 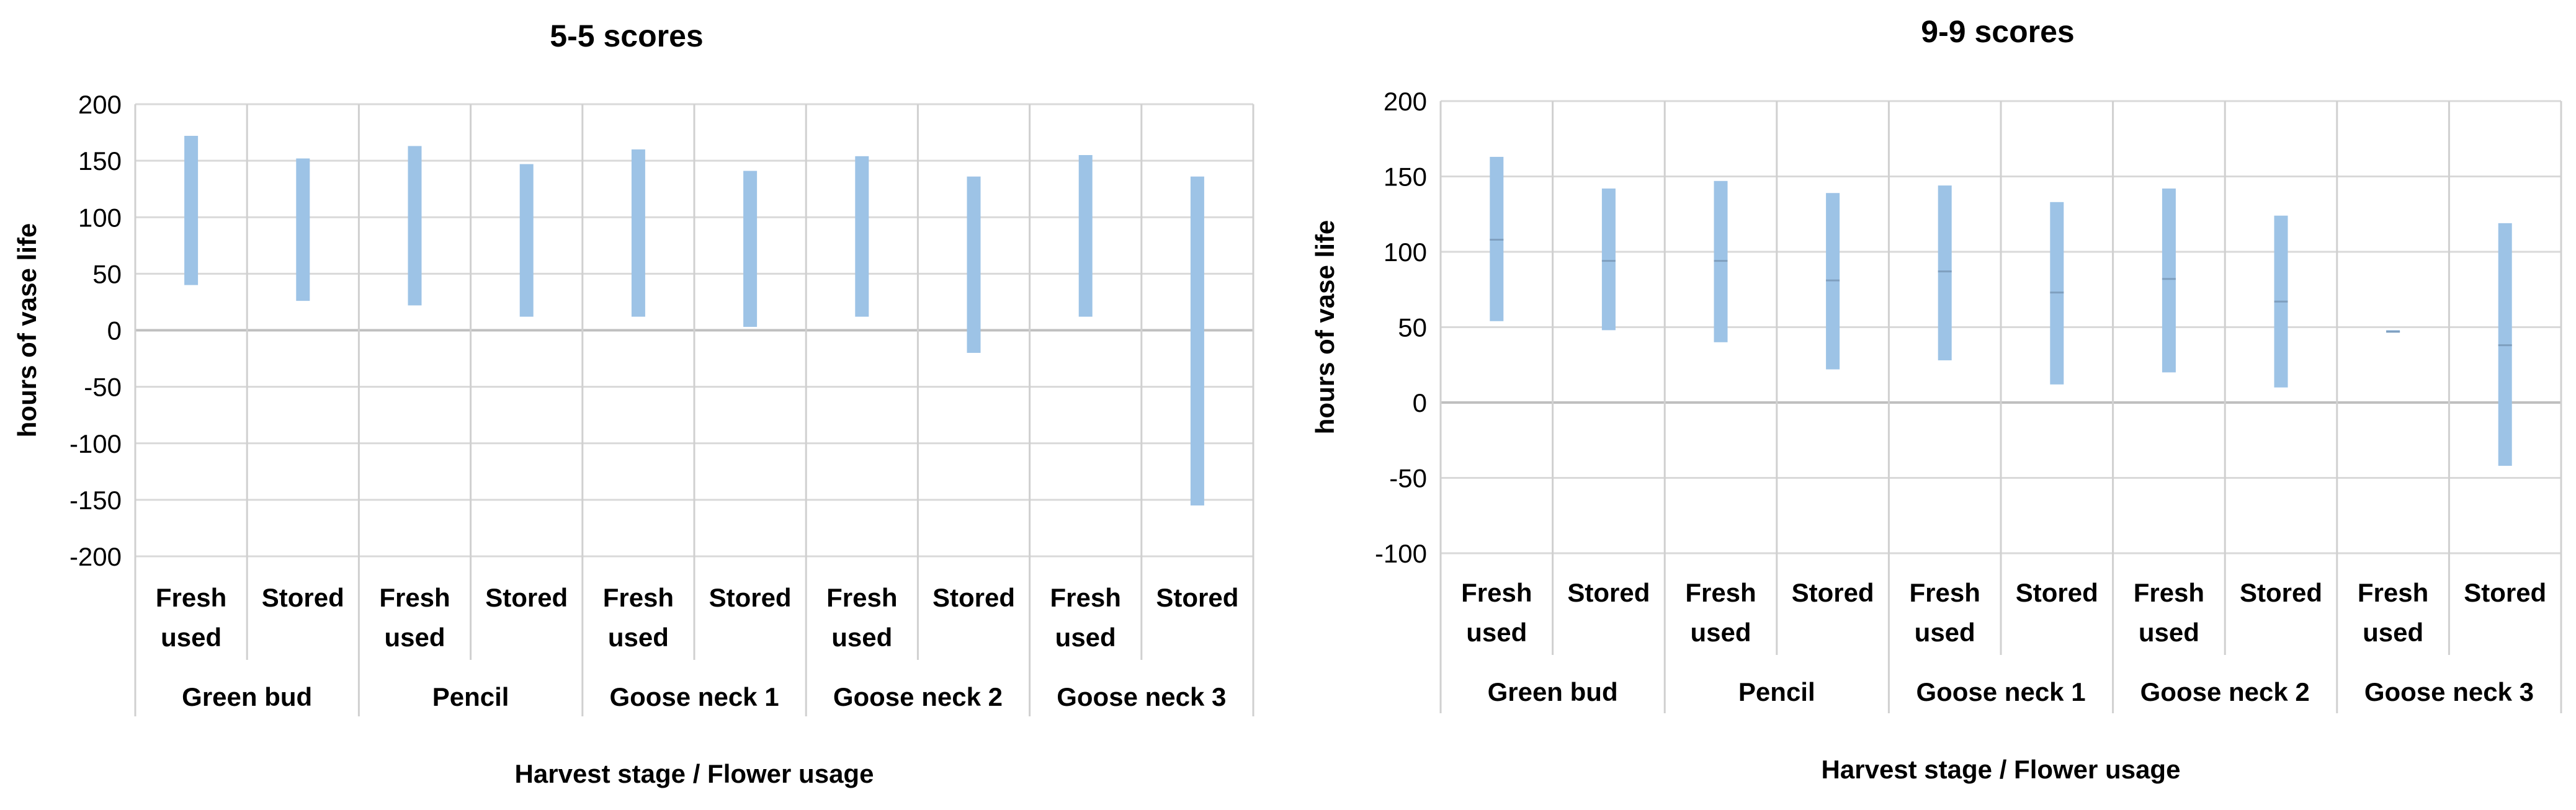 What do you see at coordinates (1997, 31) in the screenshot?
I see `chart-title: 9-9 scores` at bounding box center [1997, 31].